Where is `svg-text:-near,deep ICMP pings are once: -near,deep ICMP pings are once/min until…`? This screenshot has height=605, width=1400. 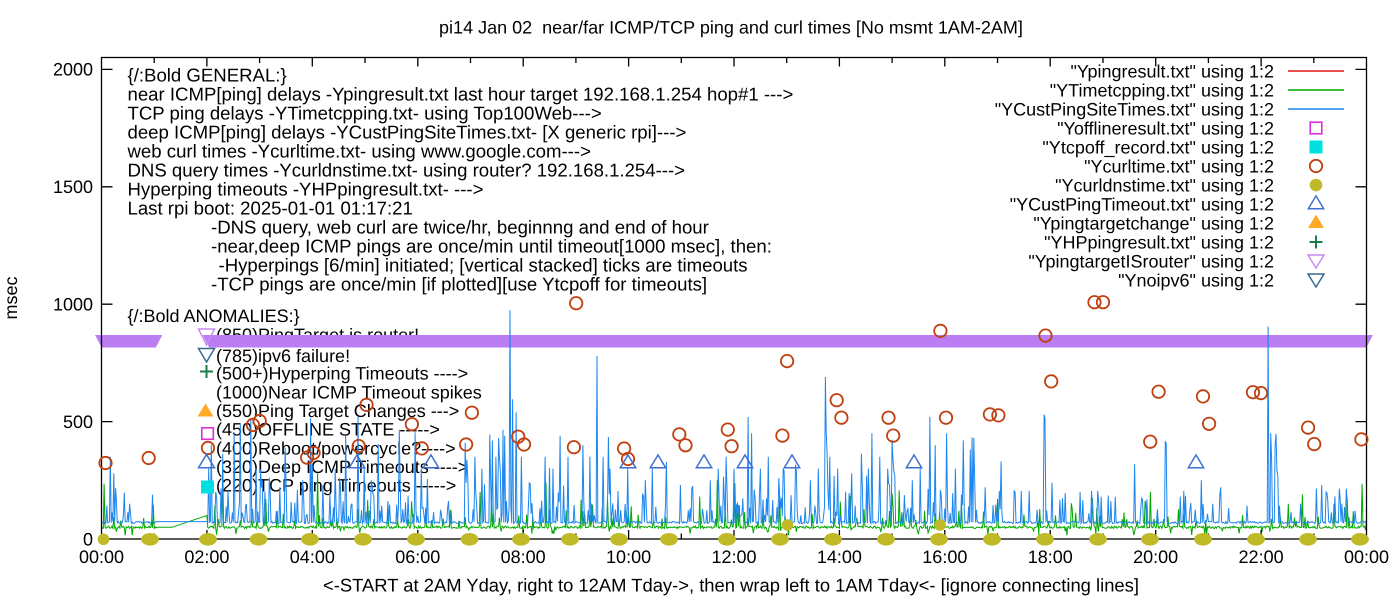
svg-text:-near,deep ICMP pings are once: -near,deep ICMP pings are once/min until… is located at coordinates (491, 246).